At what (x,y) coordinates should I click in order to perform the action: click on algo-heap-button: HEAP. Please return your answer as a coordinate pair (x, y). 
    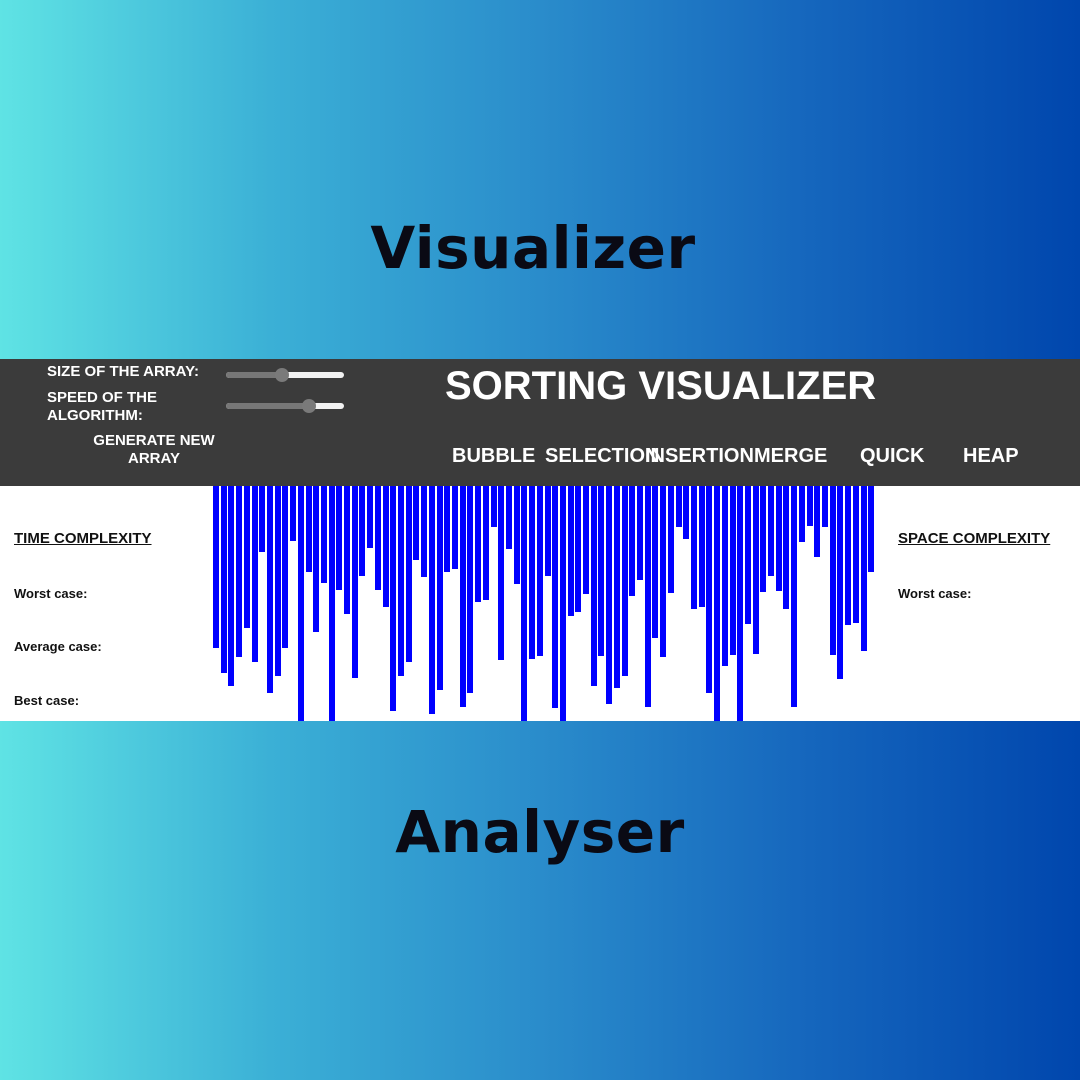
    Looking at the image, I should click on (991, 456).